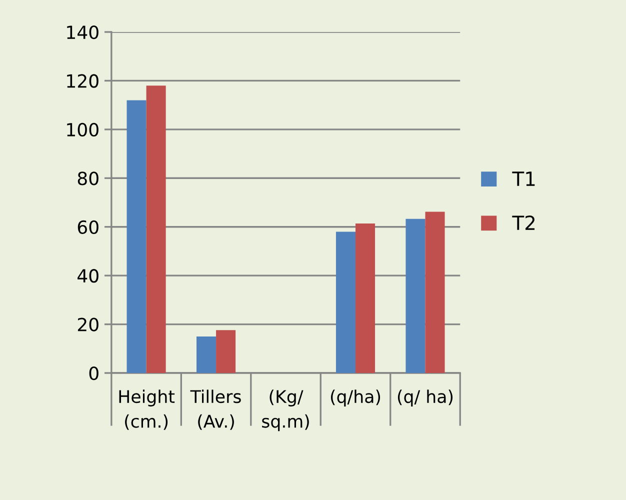  What do you see at coordinates (425, 398) in the screenshot?
I see `x-tick-label: (q/ ha)` at bounding box center [425, 398].